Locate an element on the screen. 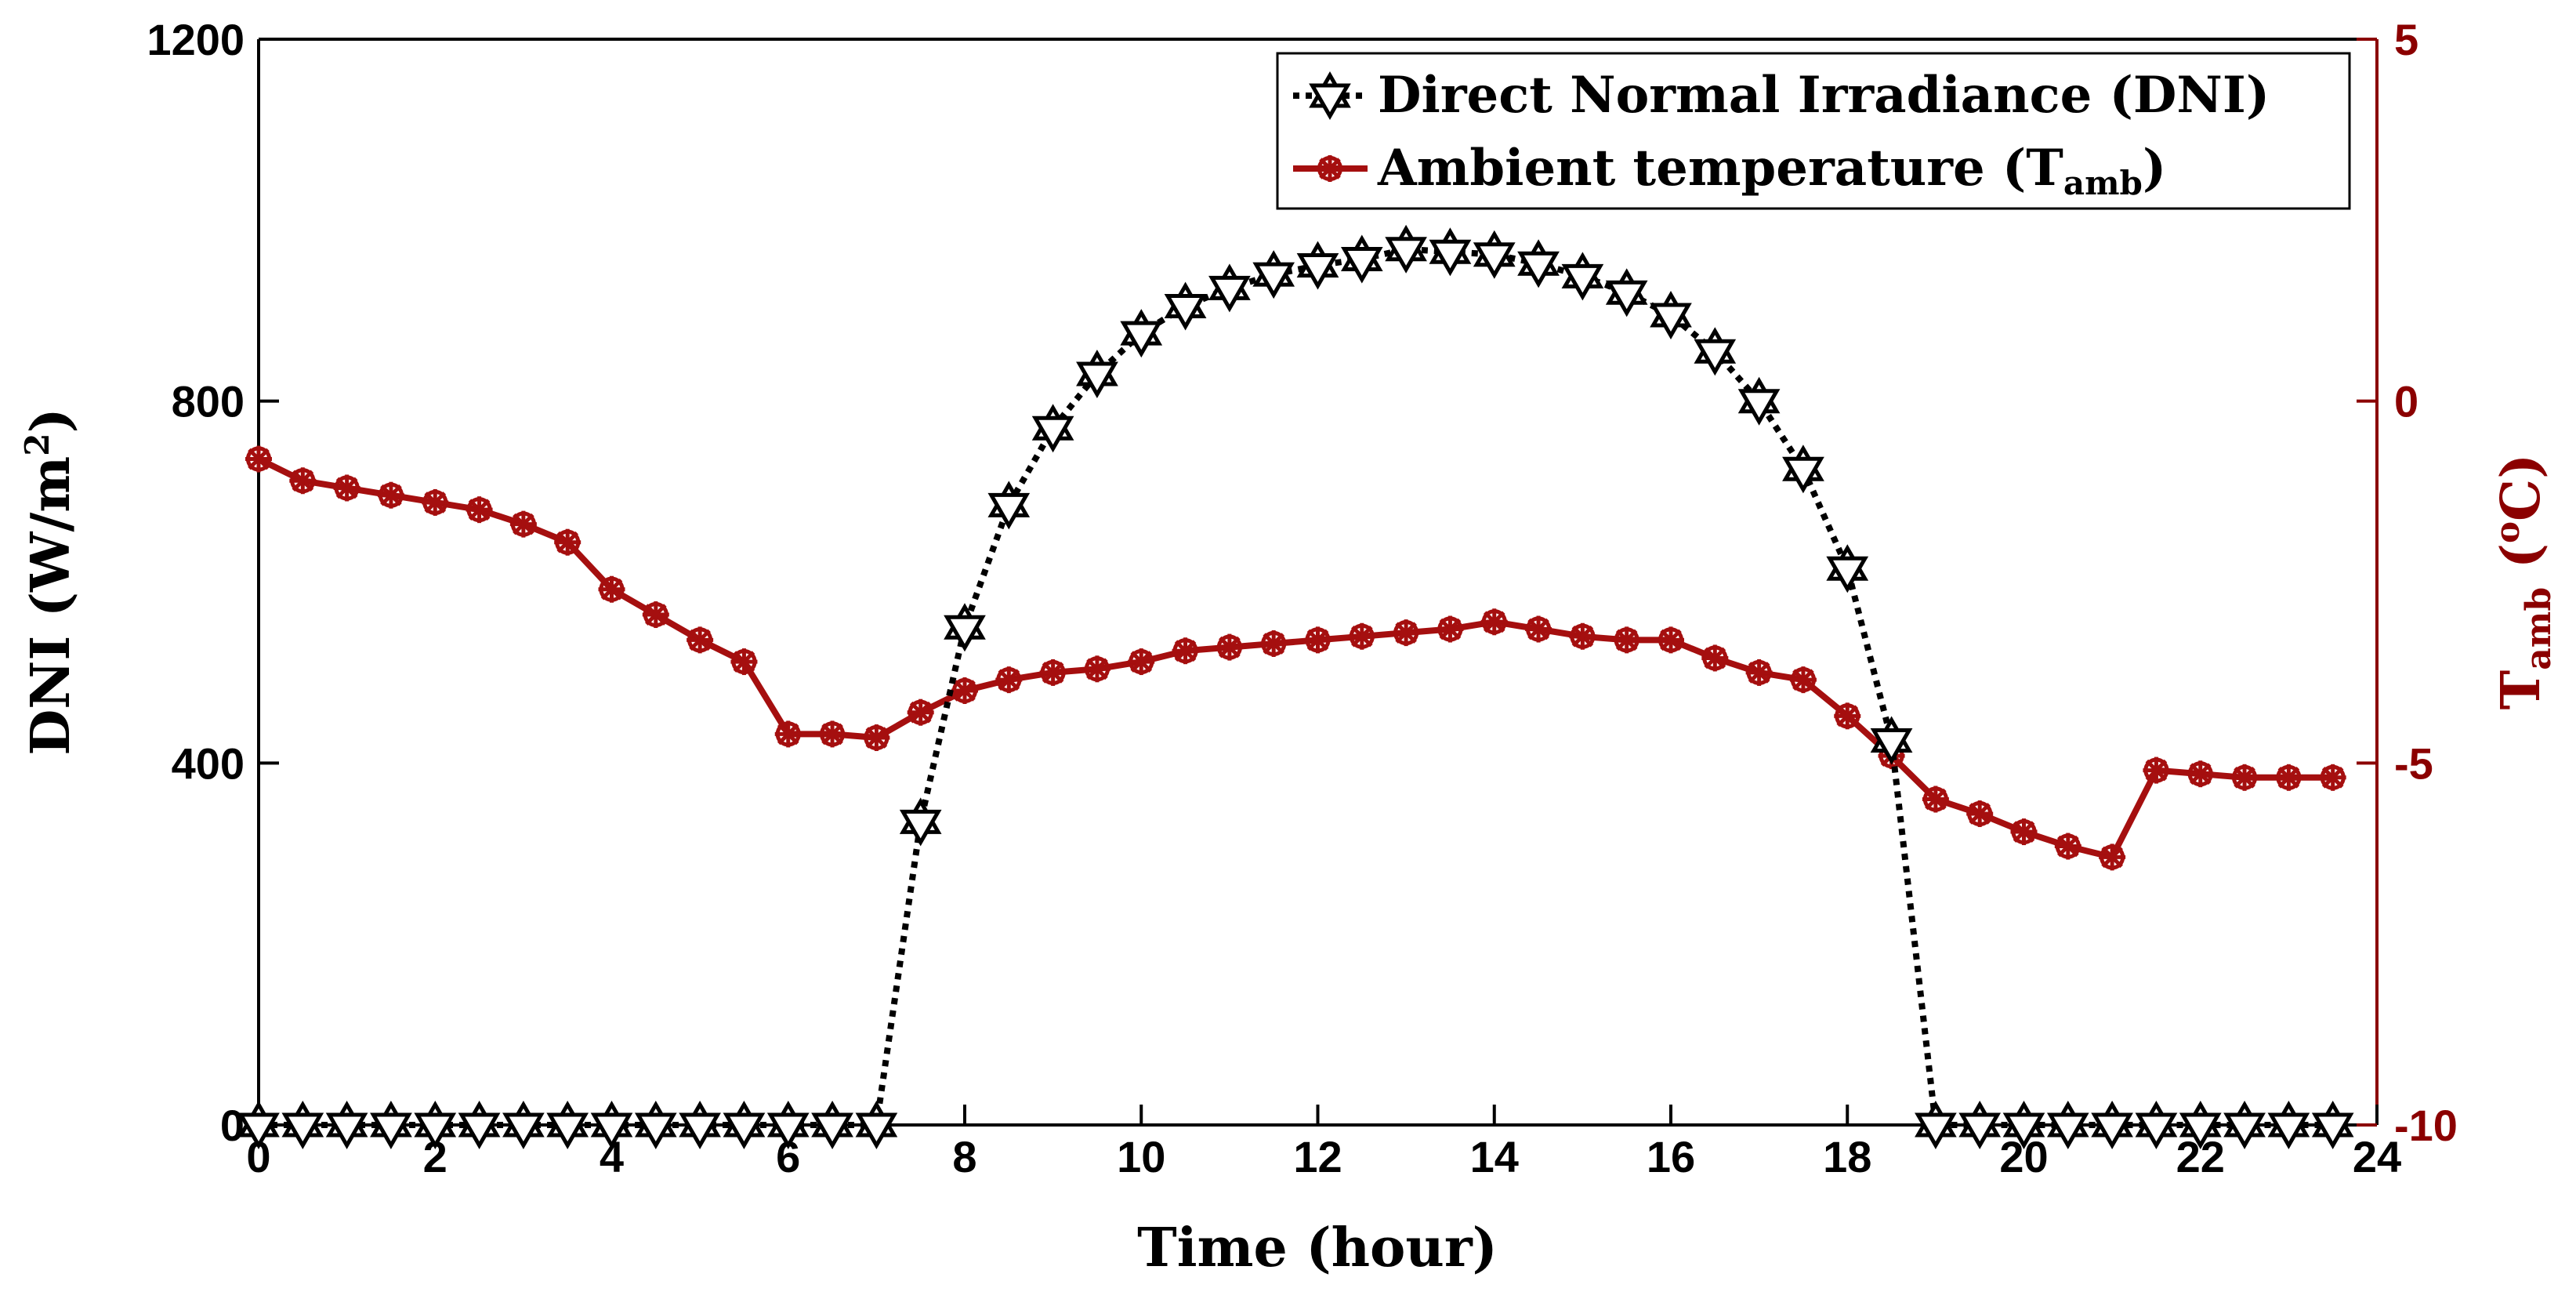 The height and width of the screenshot is (1299, 2576). x-tick-label: 24 is located at coordinates (2377, 1156).